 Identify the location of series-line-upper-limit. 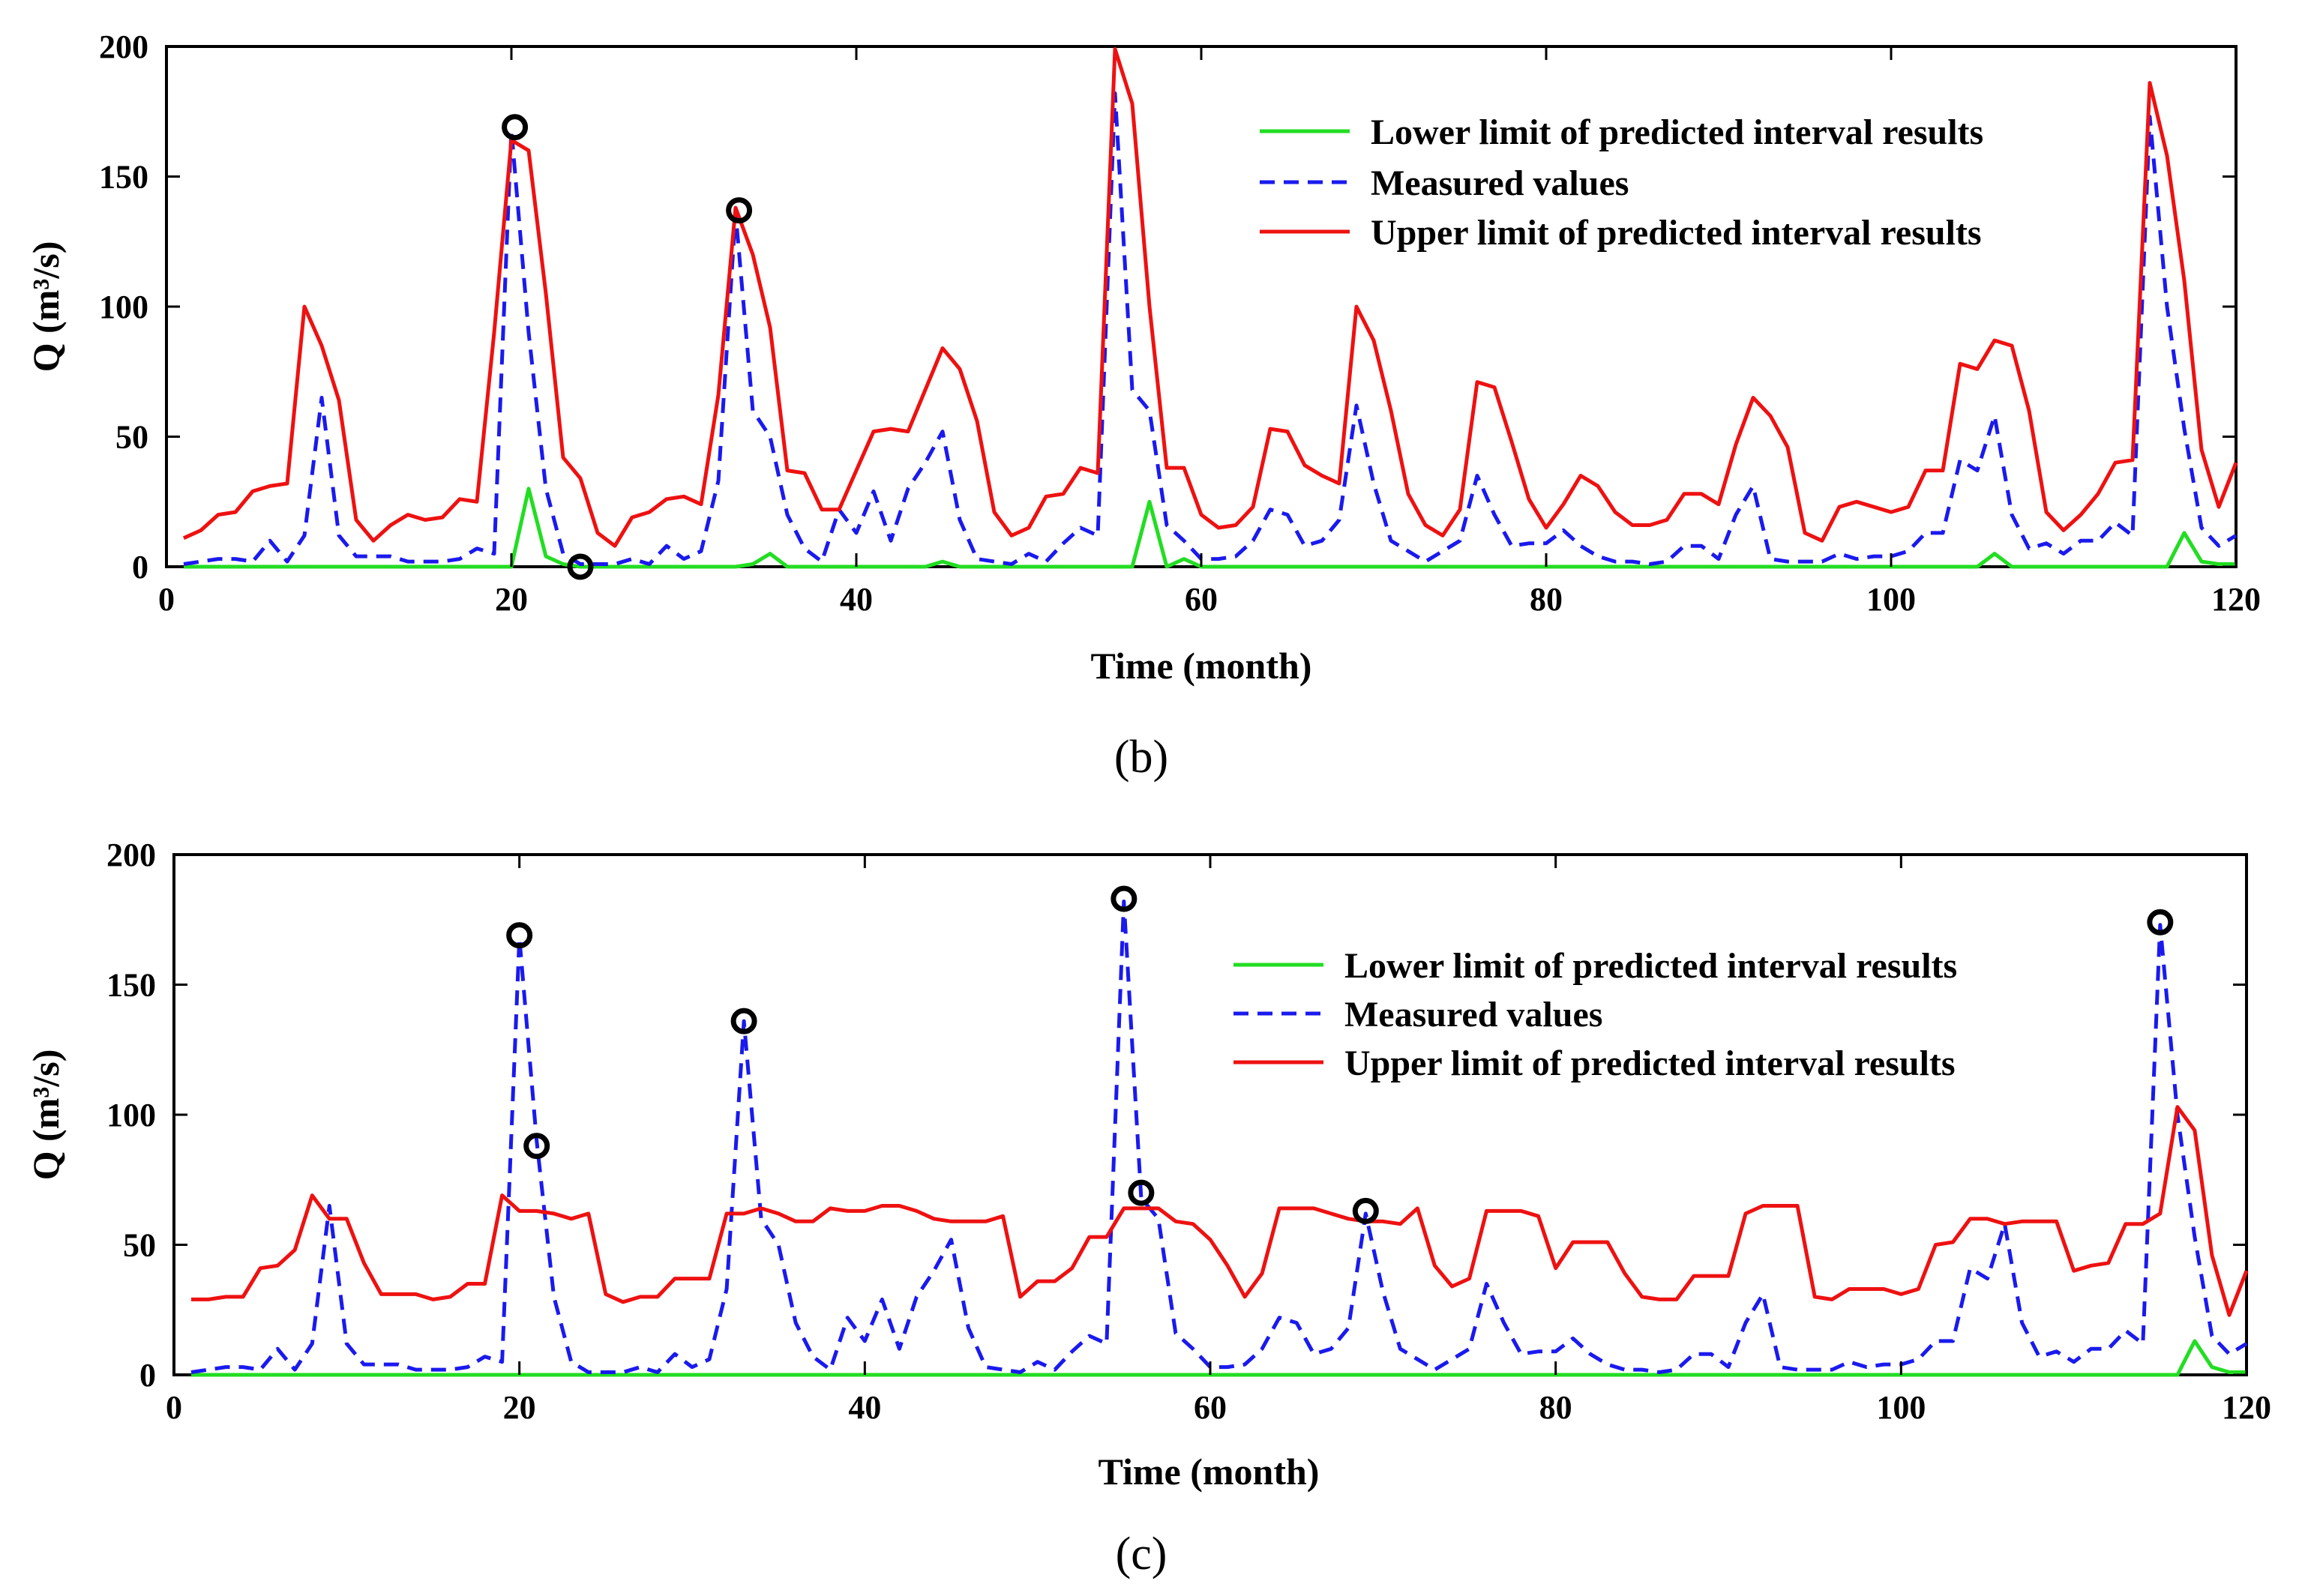
(1220, 1211).